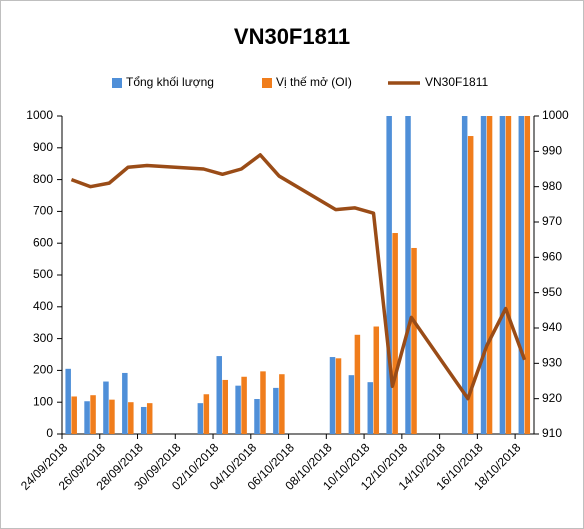 Image resolution: width=584 pixels, height=529 pixels. I want to click on y-tick-label: 800, so click(43, 179).